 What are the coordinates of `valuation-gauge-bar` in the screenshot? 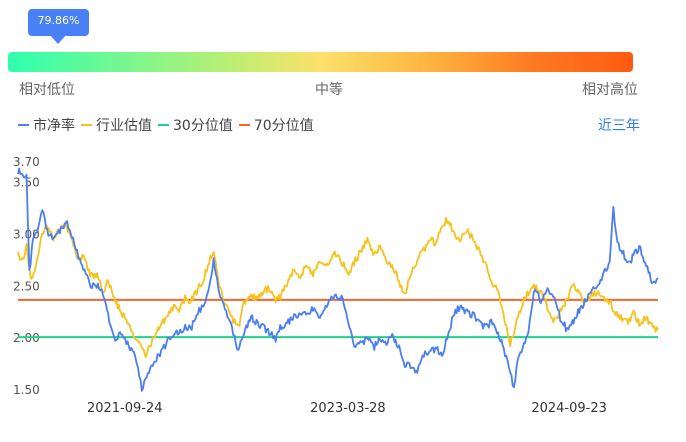 It's located at (320, 62).